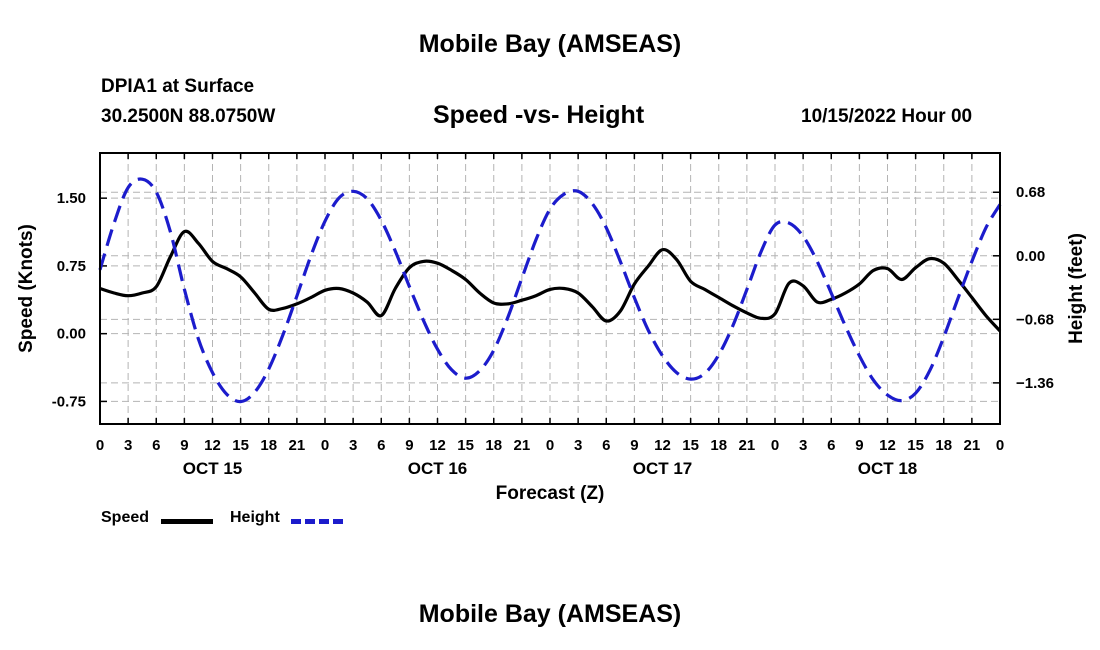  What do you see at coordinates (1076, 288) in the screenshot?
I see `y-right-axis-label: Height (feet)` at bounding box center [1076, 288].